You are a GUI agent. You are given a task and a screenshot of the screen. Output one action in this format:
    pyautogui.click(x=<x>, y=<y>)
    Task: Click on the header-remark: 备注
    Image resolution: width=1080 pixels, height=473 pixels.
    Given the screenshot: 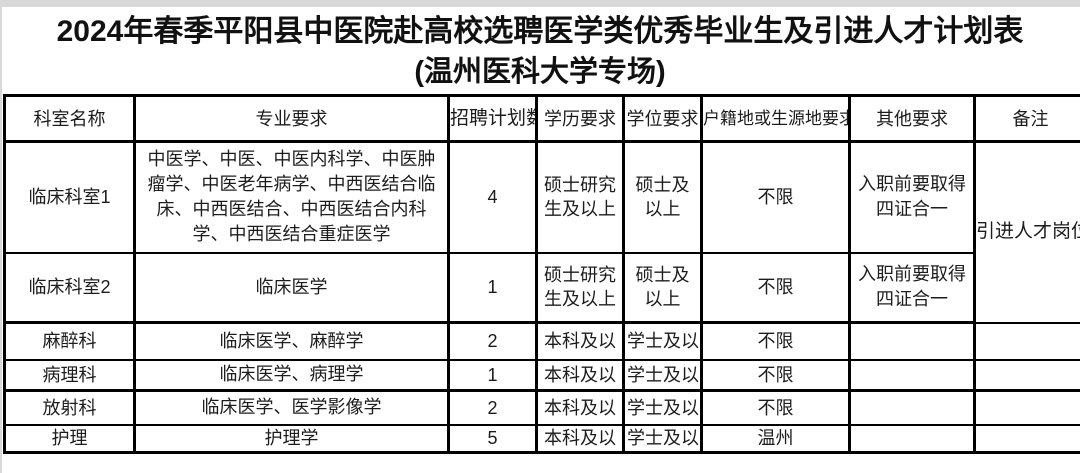 What is the action you would take?
    pyautogui.click(x=1026, y=118)
    